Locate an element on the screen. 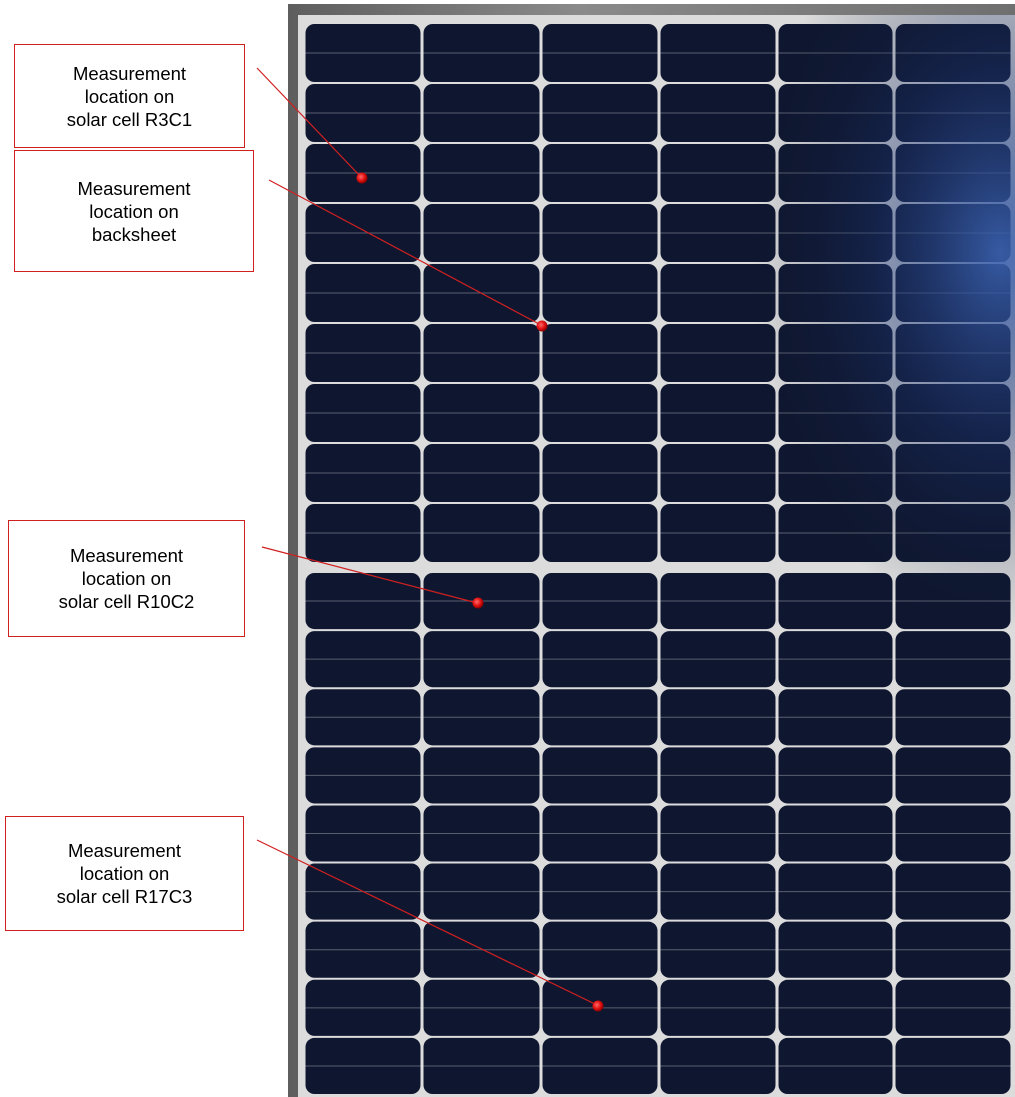 The height and width of the screenshot is (1097, 1015). annotation-r3c1: Measurement location on solar cell R3C1 is located at coordinates (129, 96).